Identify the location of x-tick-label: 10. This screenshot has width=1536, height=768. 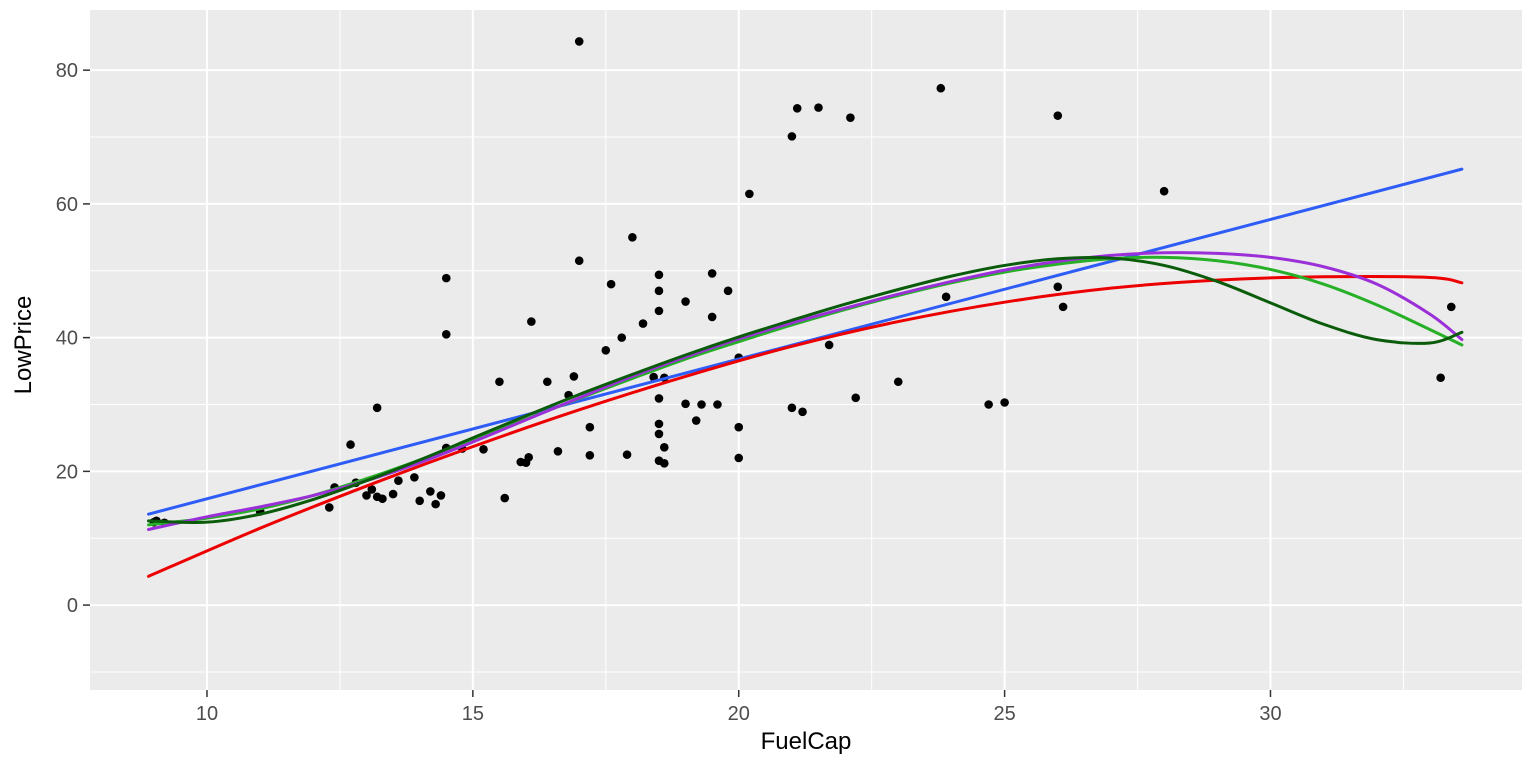
(207, 714).